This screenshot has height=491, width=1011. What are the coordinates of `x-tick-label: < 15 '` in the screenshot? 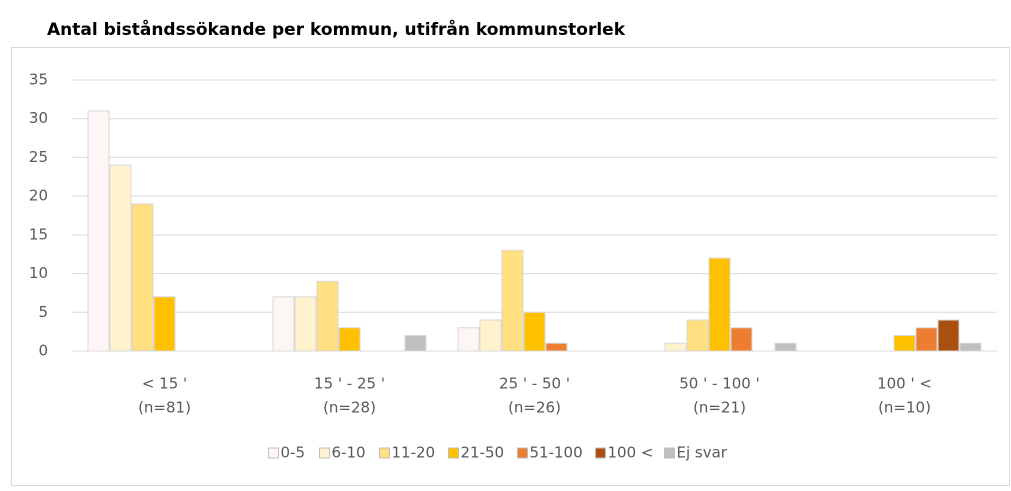 It's located at (164, 384).